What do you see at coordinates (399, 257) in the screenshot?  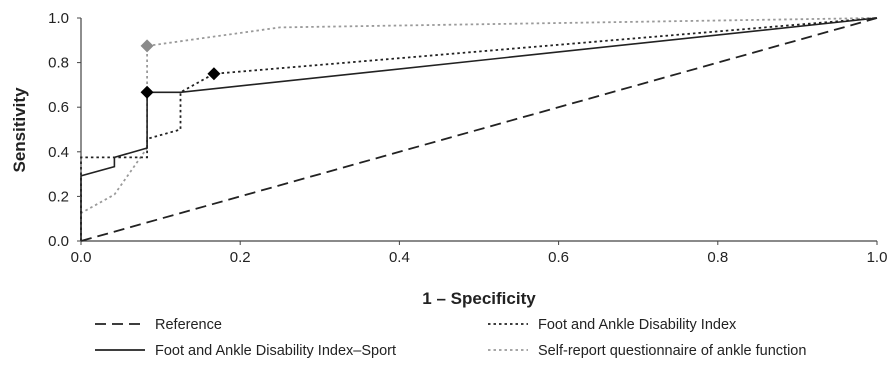 I see `x-tick-label: 0.4` at bounding box center [399, 257].